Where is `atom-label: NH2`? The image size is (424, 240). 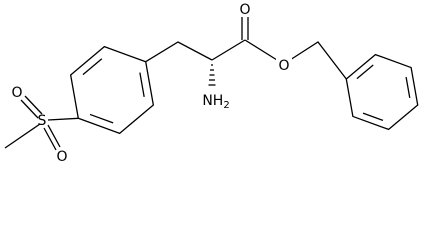 atom-label: NH2 is located at coordinates (215, 102).